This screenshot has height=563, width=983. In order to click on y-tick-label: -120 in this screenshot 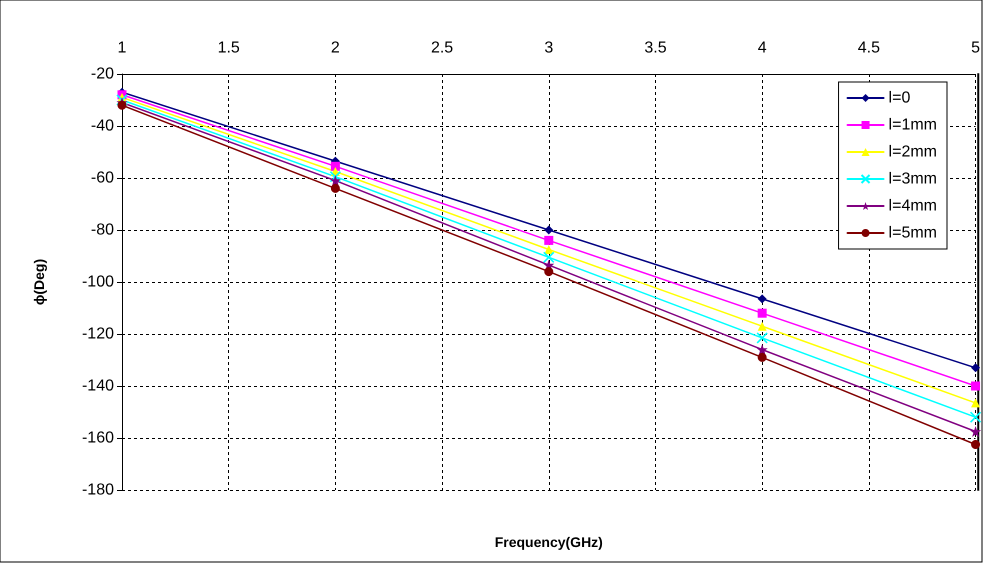, I will do `click(98, 334)`.